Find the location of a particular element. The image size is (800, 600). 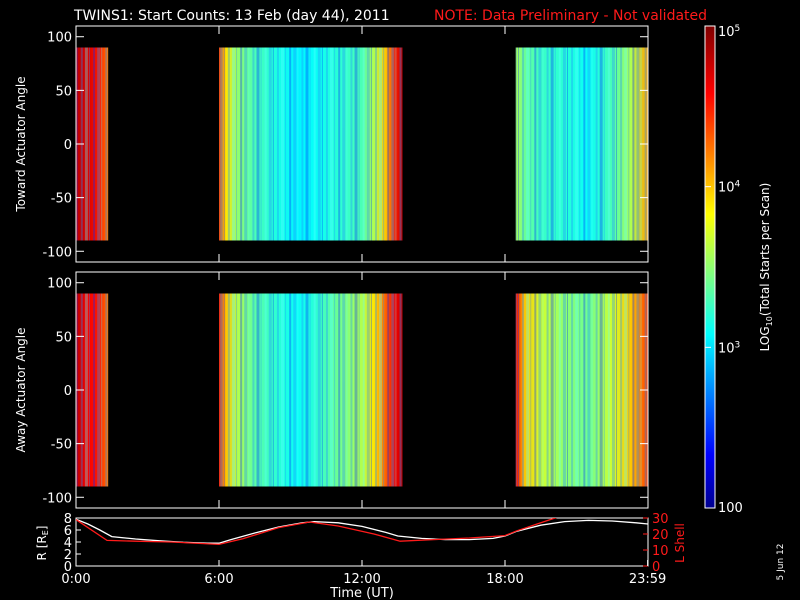

colorbar-tick-exp: 3 is located at coordinates (738, 345).